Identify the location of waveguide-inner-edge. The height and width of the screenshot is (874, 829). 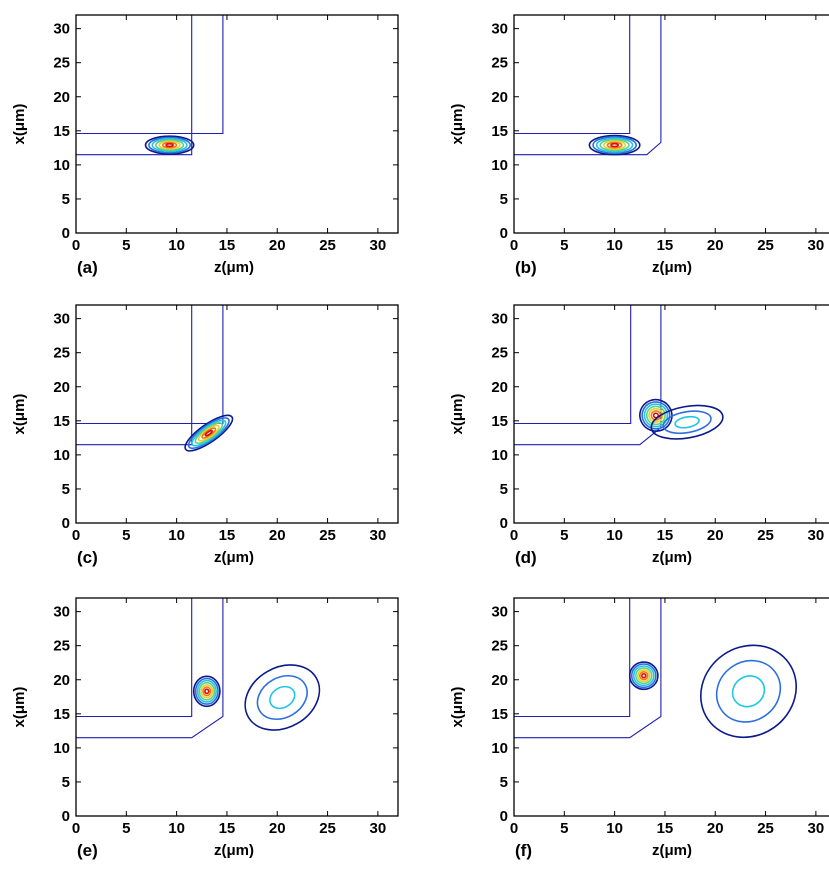
(150, 668).